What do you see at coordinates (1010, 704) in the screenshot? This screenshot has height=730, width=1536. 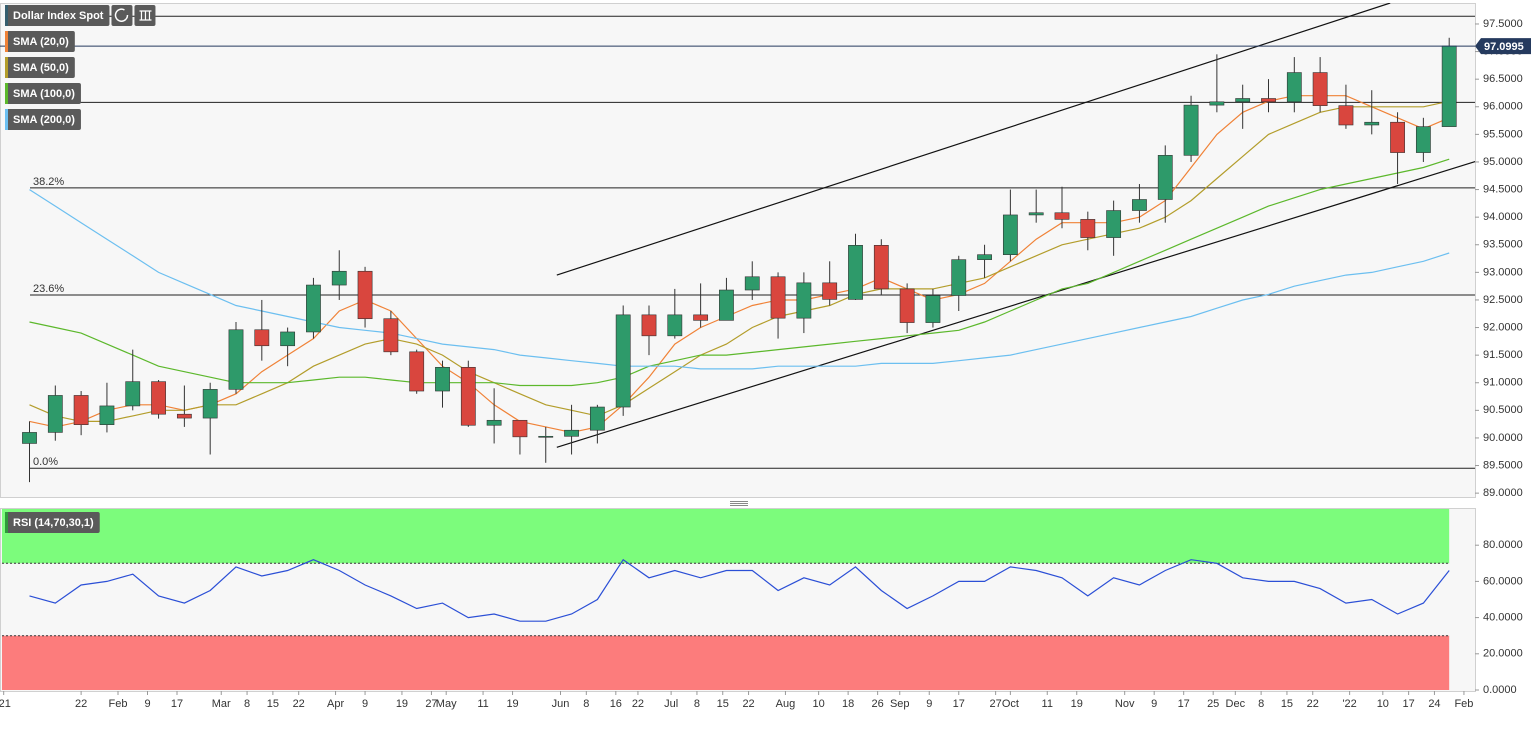 I see `x-tick-label: Oct` at bounding box center [1010, 704].